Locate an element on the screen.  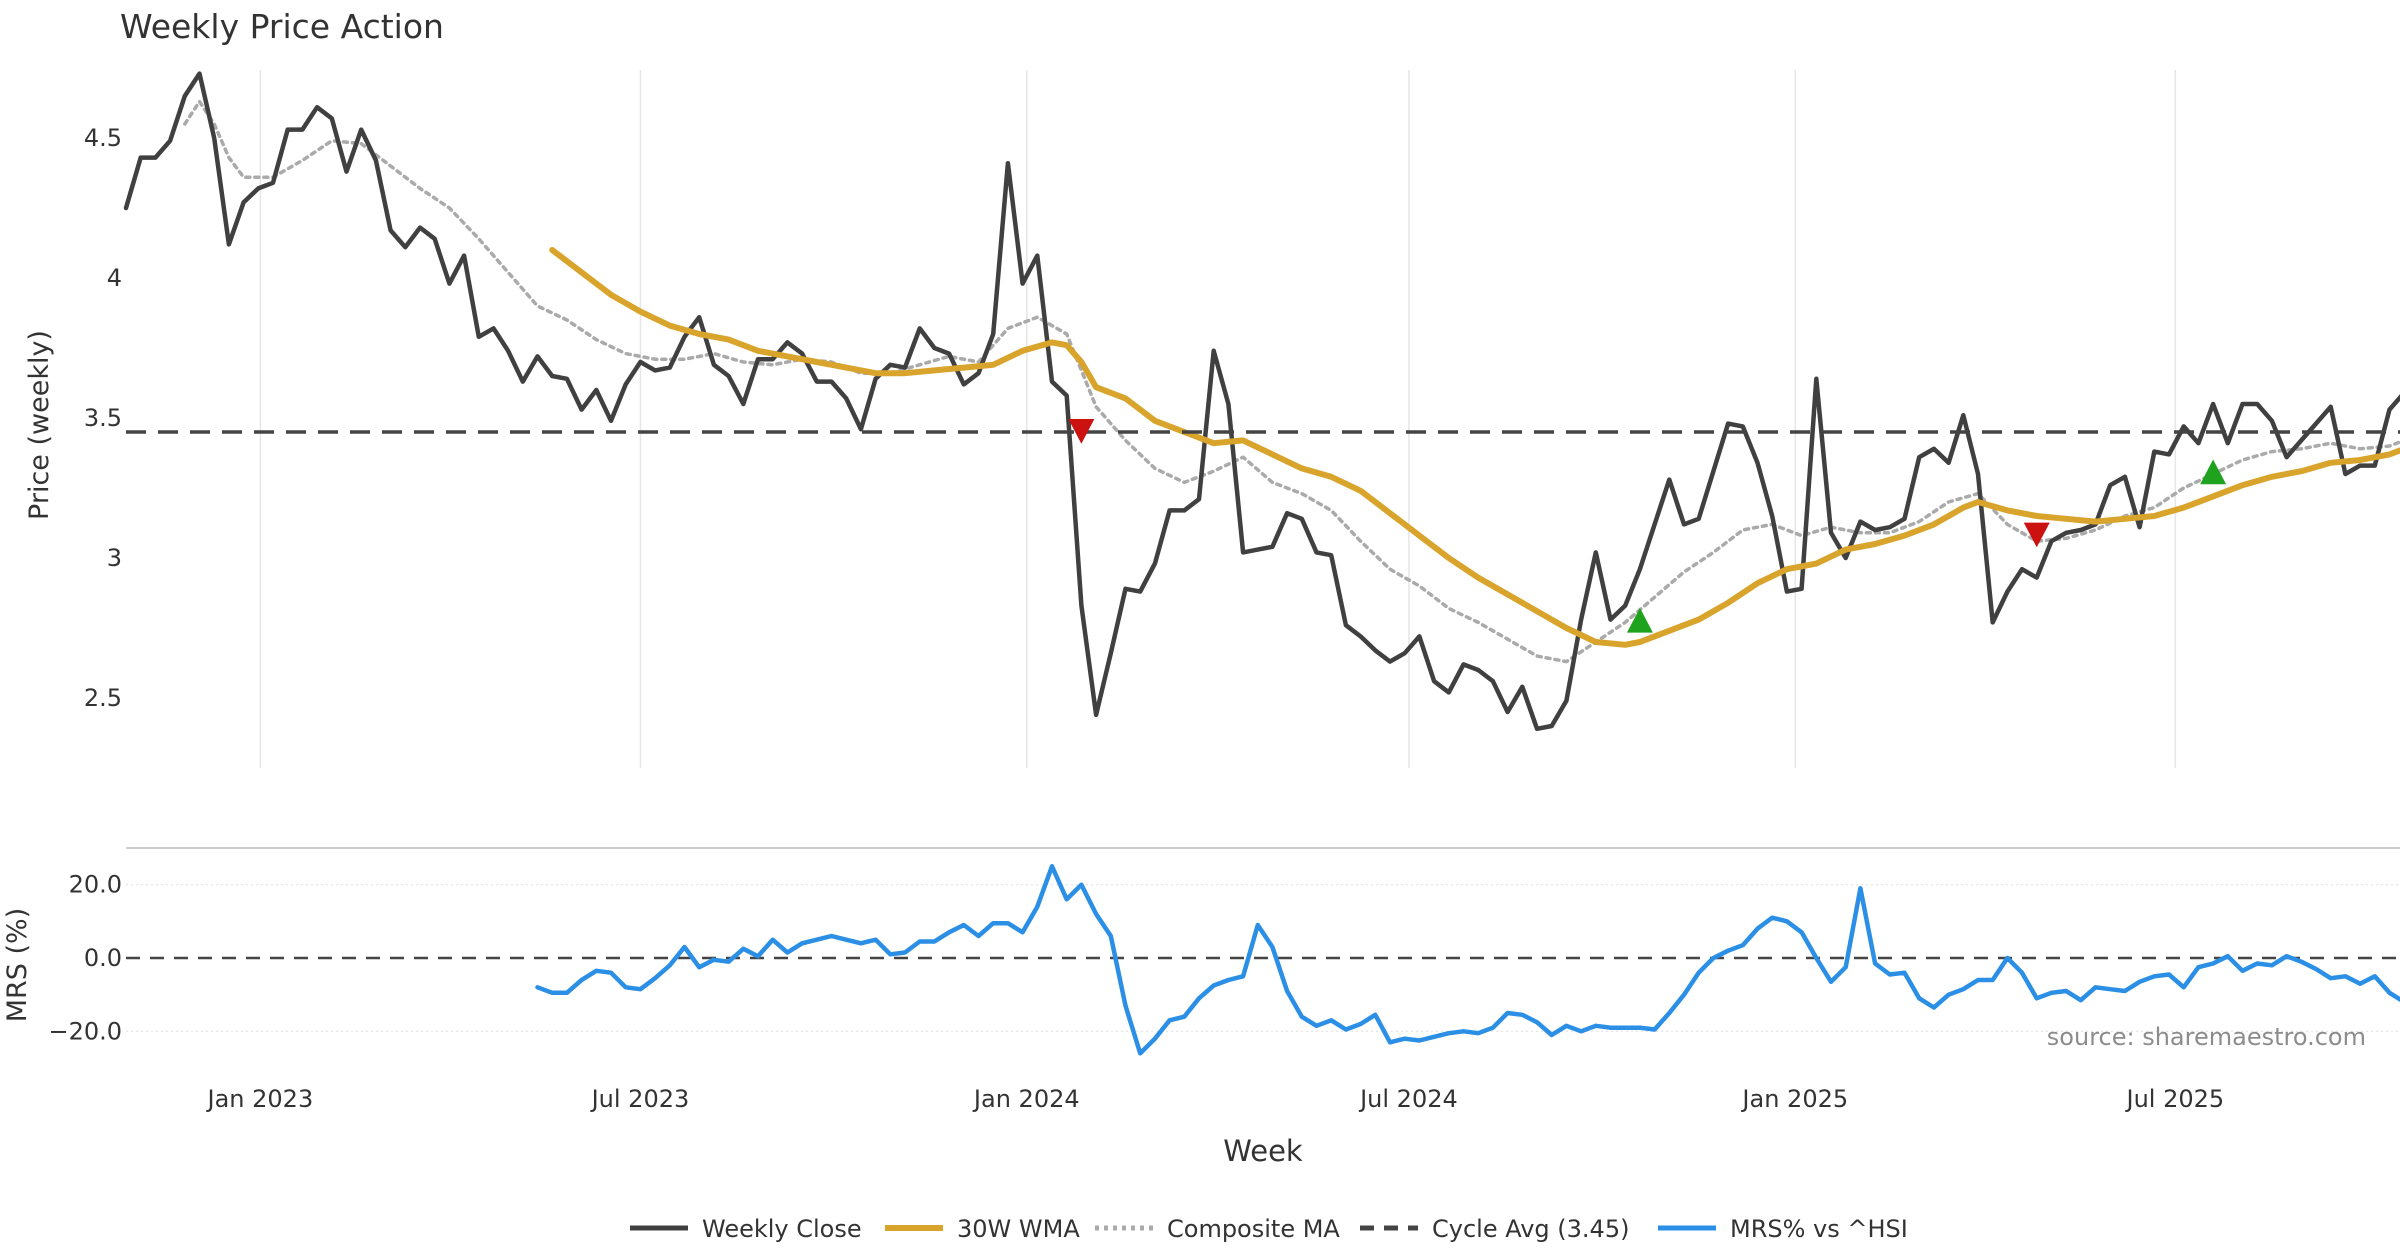
signal-markers is located at coordinates (1647, 526).